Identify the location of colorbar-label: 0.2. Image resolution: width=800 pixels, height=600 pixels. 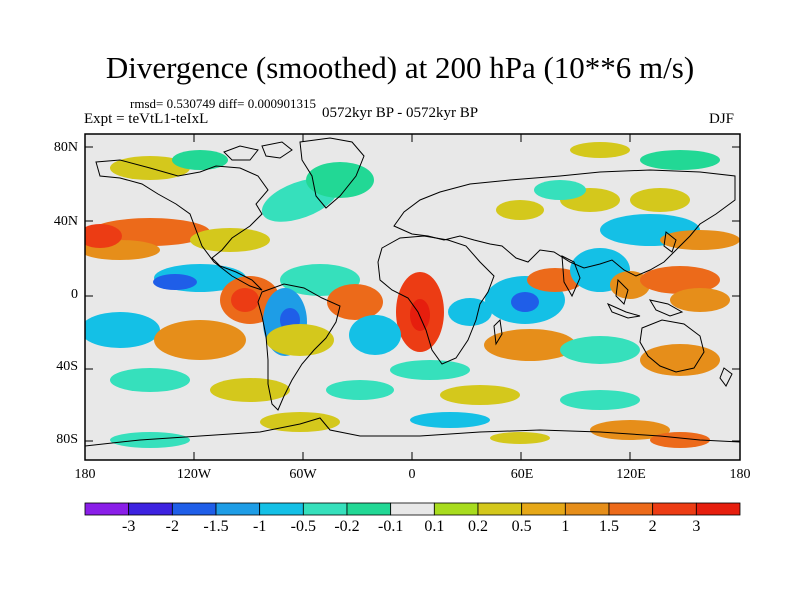
(478, 526).